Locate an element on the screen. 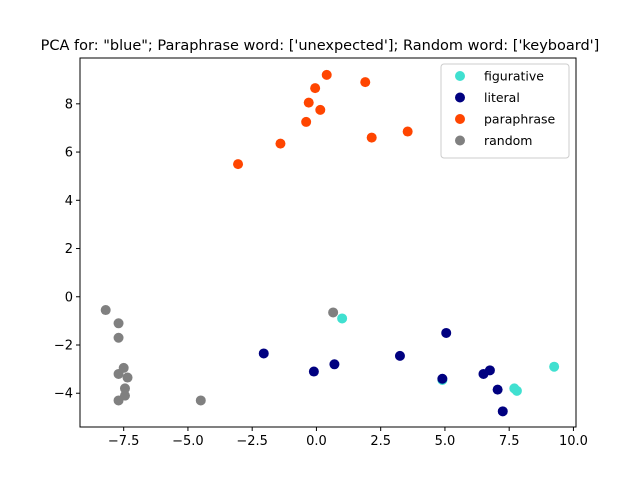 This screenshot has width=640, height=480. legend: figurative literal paraphrase random is located at coordinates (505, 111).